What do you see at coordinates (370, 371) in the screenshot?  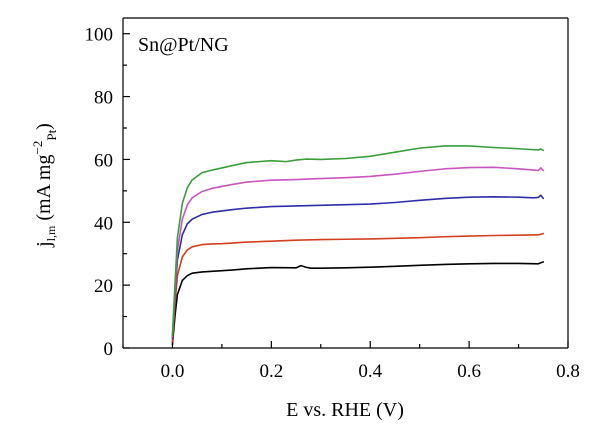 I see `x-tick-label: 0.4` at bounding box center [370, 371].